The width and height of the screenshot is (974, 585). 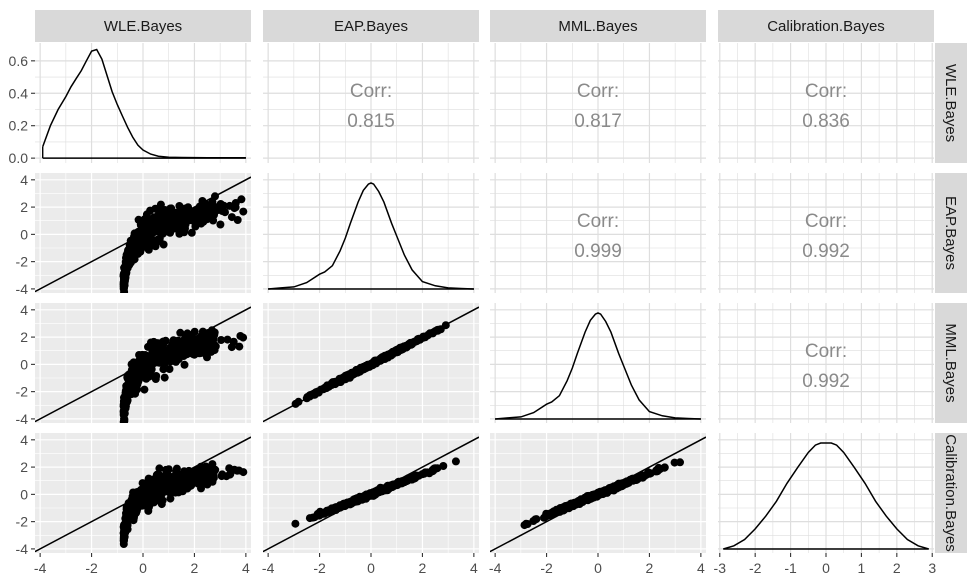 I want to click on y-tick-label: 0.4, so click(x=19, y=93).